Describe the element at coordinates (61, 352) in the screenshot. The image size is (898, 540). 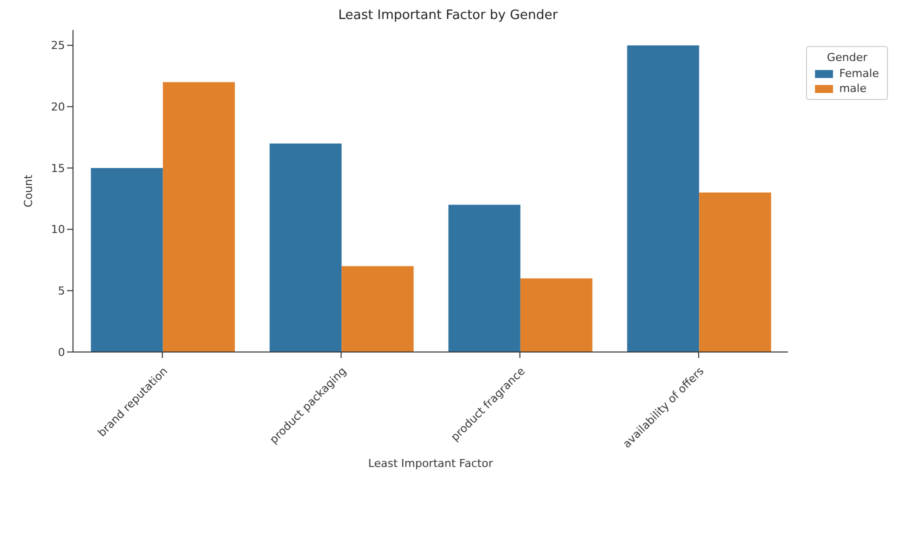
I see `y-tick-label: 0` at that location.